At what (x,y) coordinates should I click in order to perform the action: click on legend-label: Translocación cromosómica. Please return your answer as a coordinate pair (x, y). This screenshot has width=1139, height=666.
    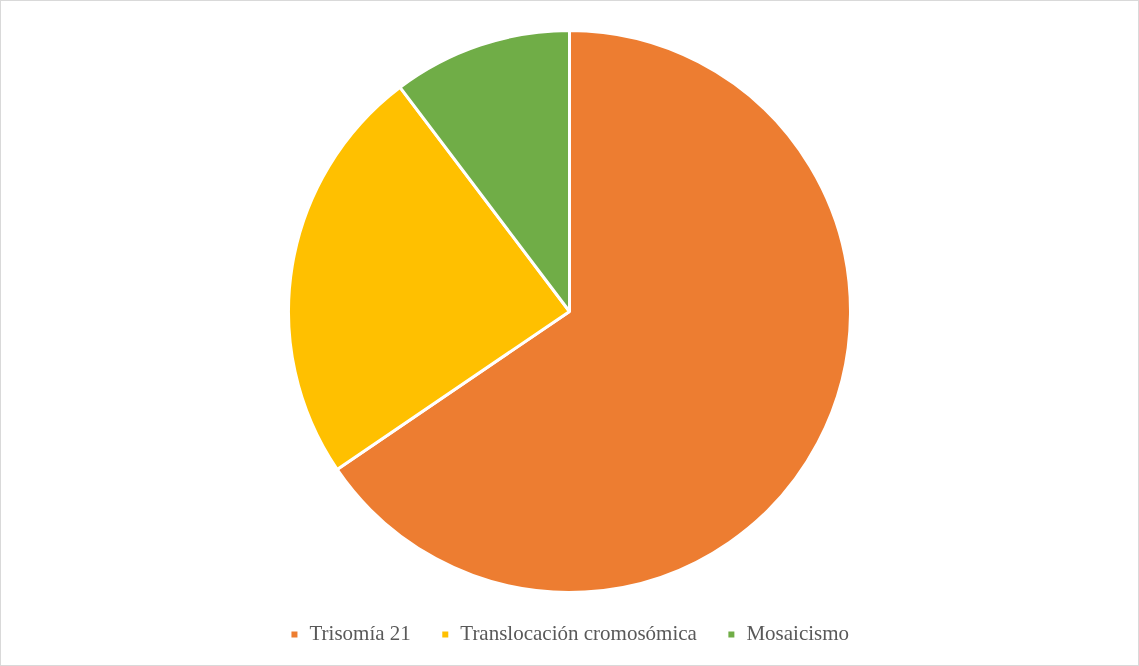
    Looking at the image, I should click on (579, 633).